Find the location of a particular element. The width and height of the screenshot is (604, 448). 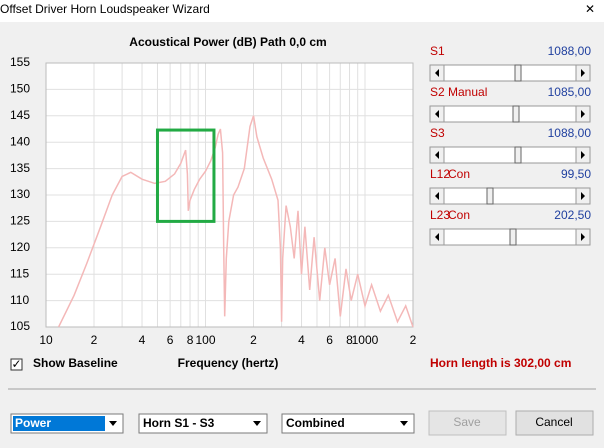

button-label: Cancel is located at coordinates (553, 422).